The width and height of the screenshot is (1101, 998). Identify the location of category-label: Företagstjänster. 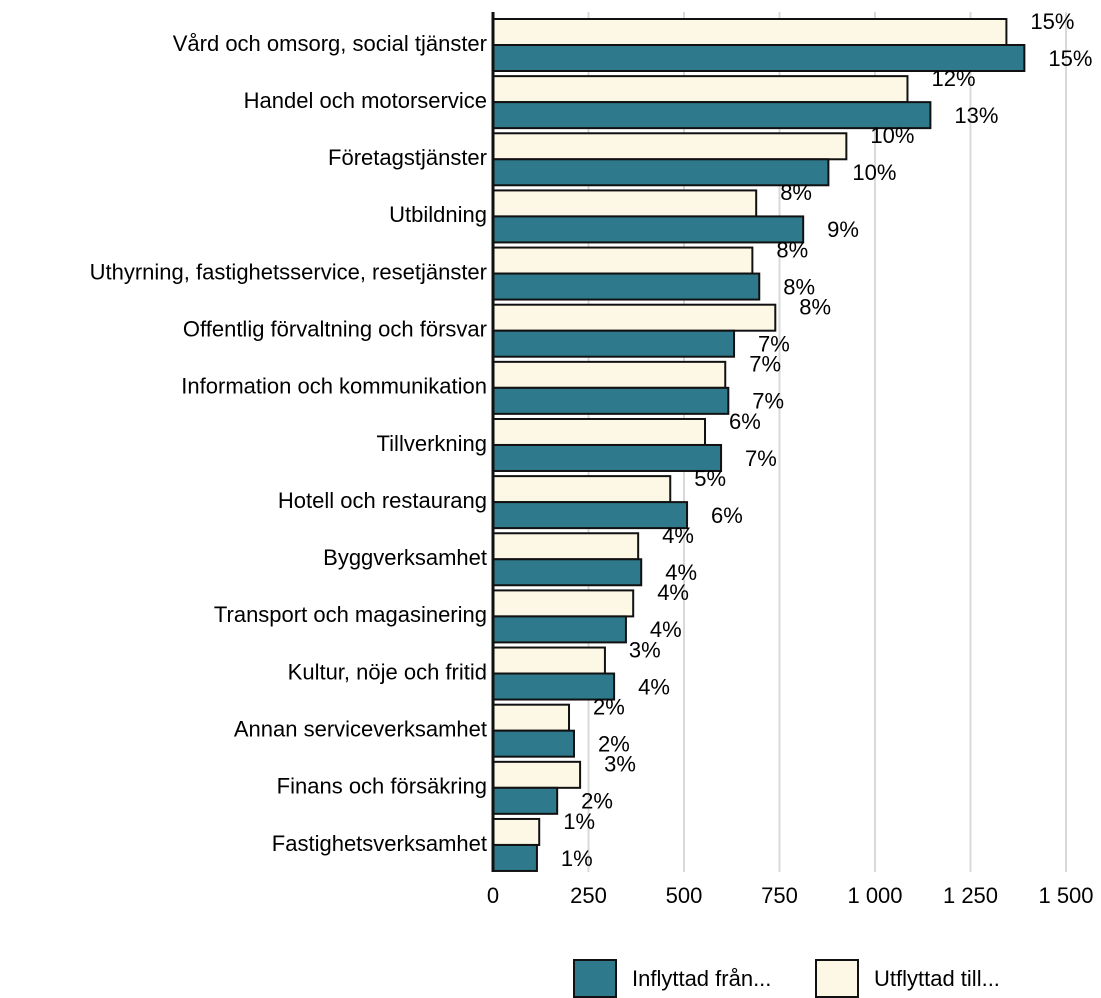
(407, 157).